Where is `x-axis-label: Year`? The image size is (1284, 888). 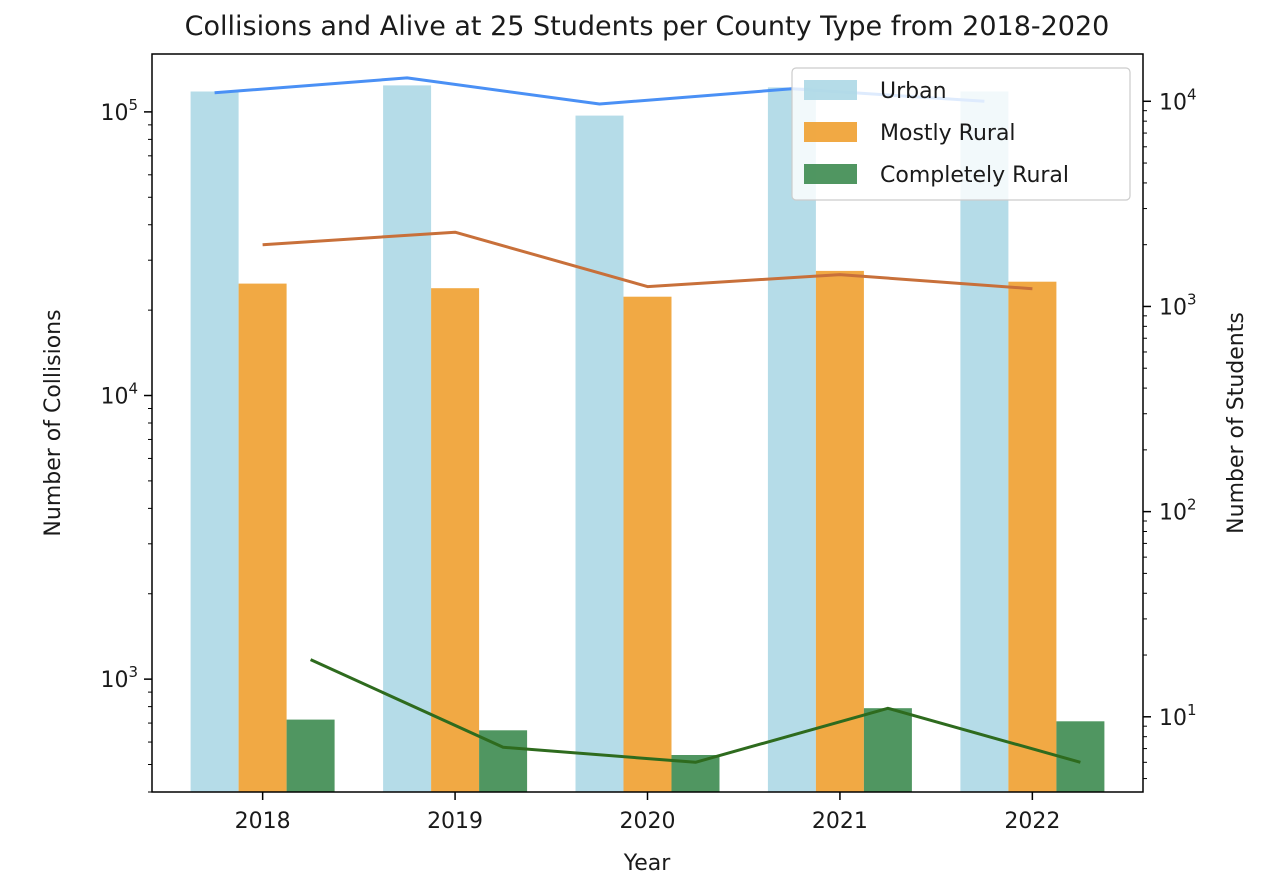 x-axis-label: Year is located at coordinates (647, 863).